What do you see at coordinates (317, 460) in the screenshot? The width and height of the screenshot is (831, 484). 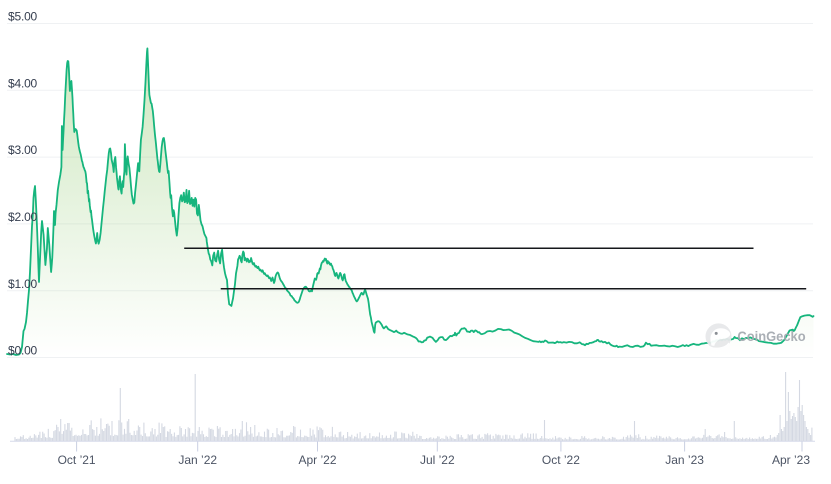 I see `svg-text: Apr ’22` at bounding box center [317, 460].